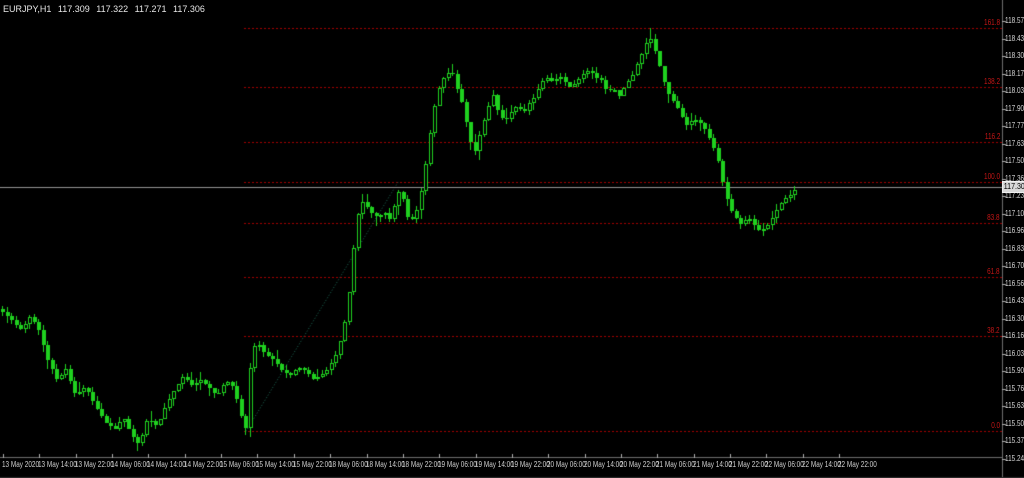 The width and height of the screenshot is (1024, 478). I want to click on high-value: 117.322, so click(112, 9).